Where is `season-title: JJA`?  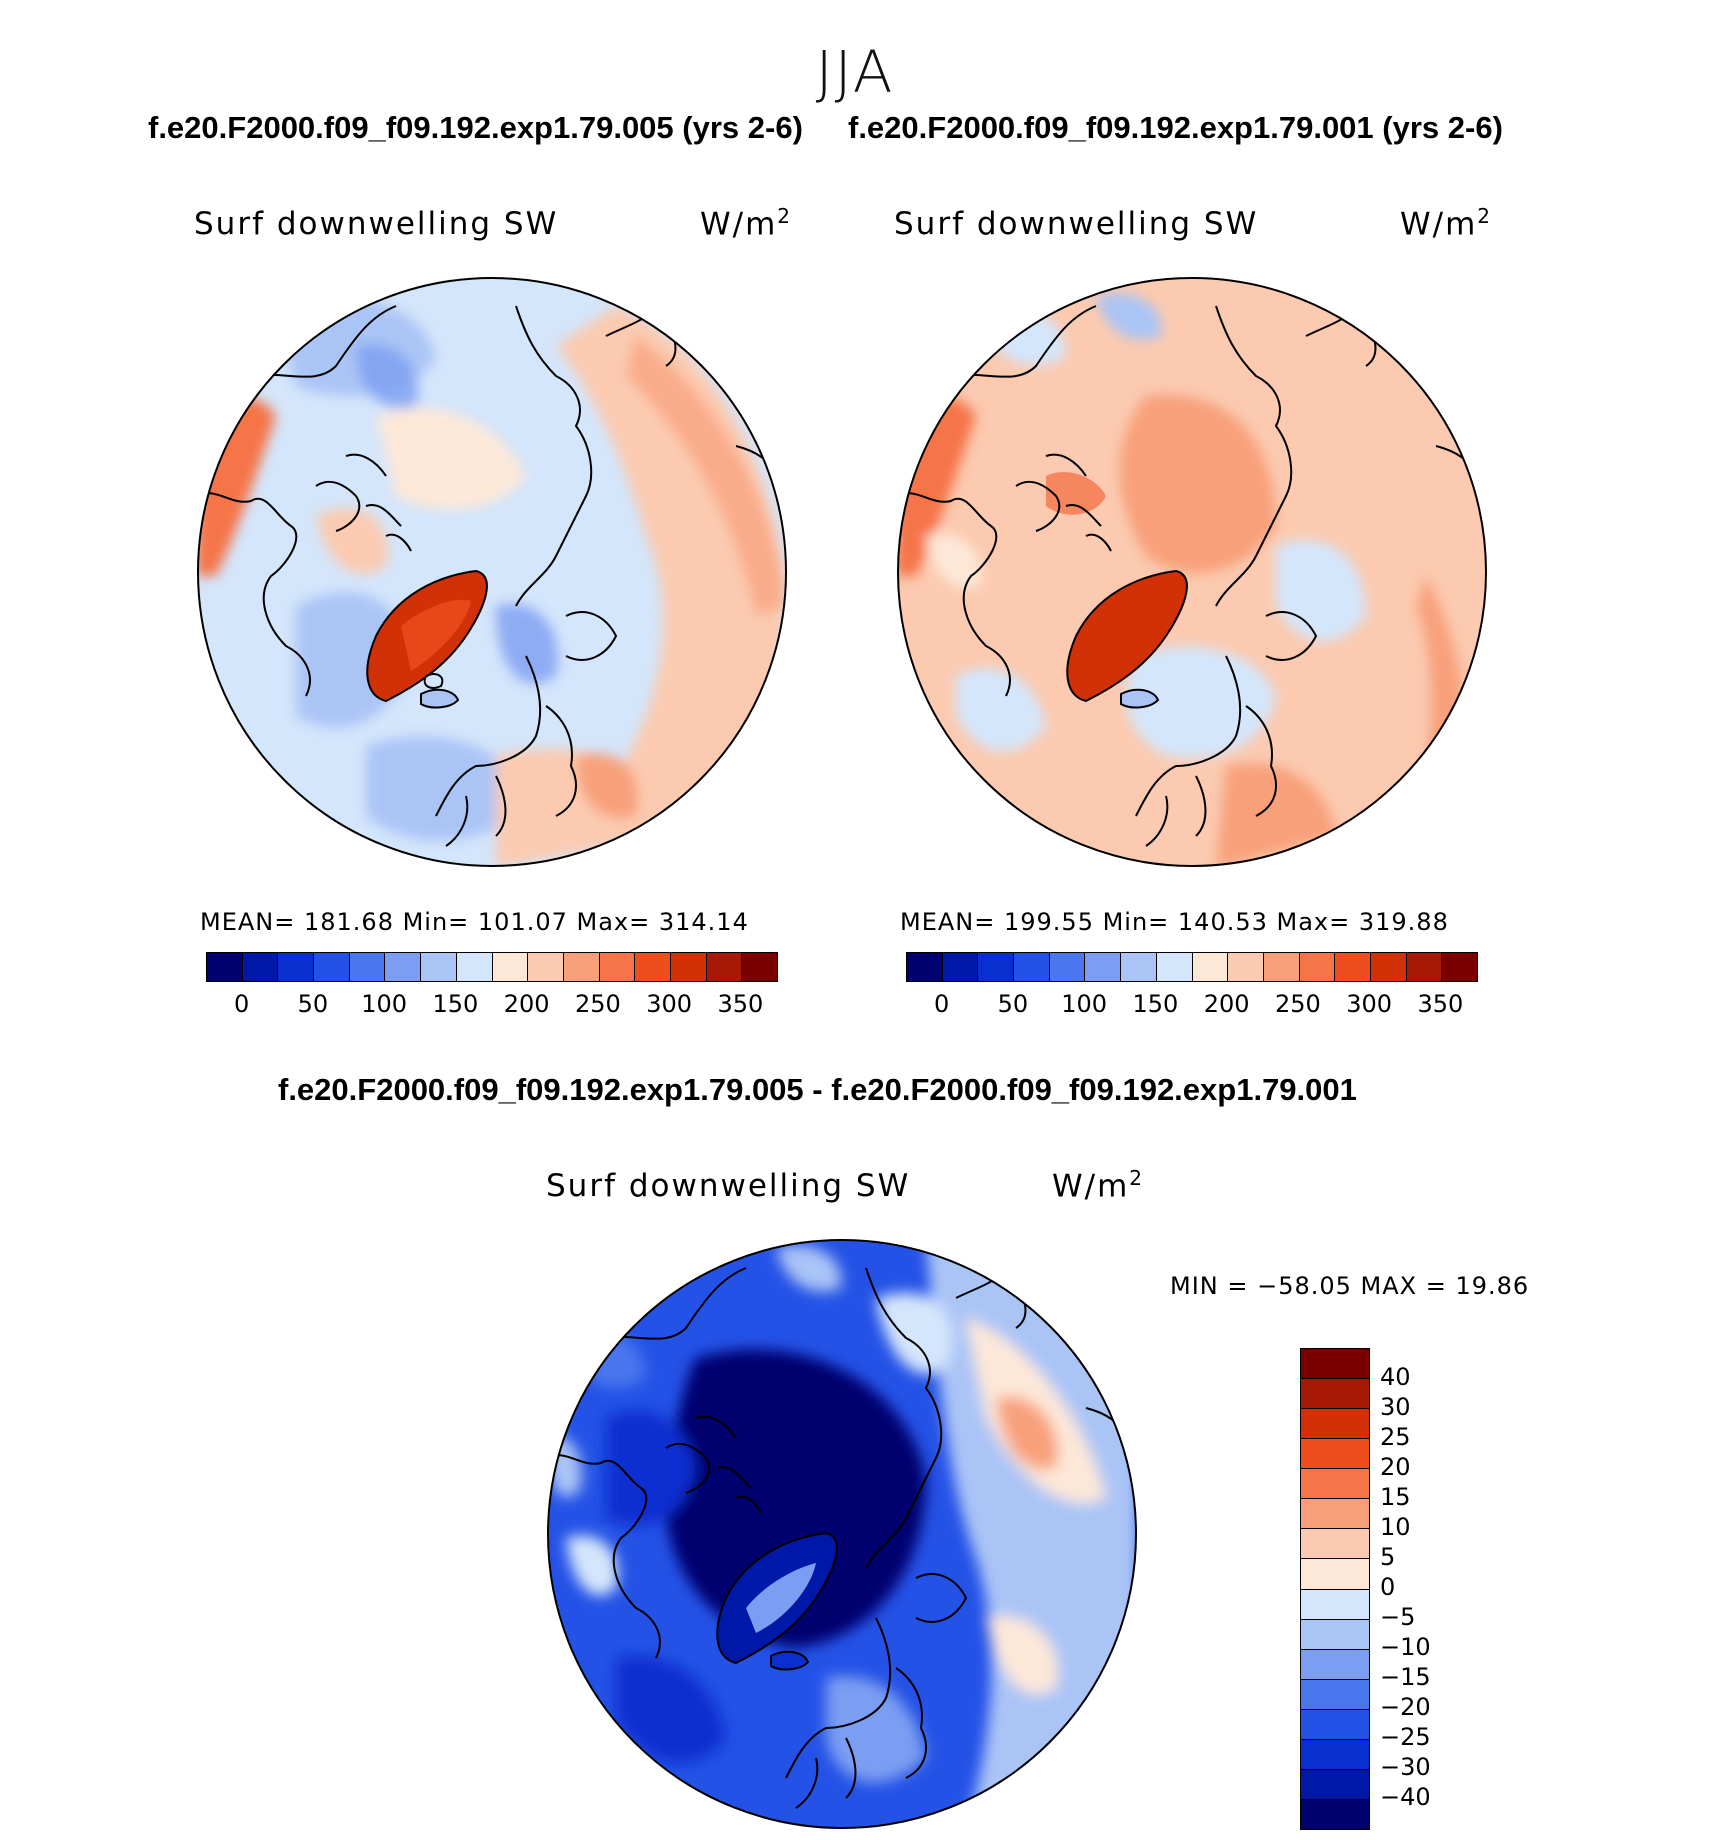 season-title: JJA is located at coordinates (855, 72).